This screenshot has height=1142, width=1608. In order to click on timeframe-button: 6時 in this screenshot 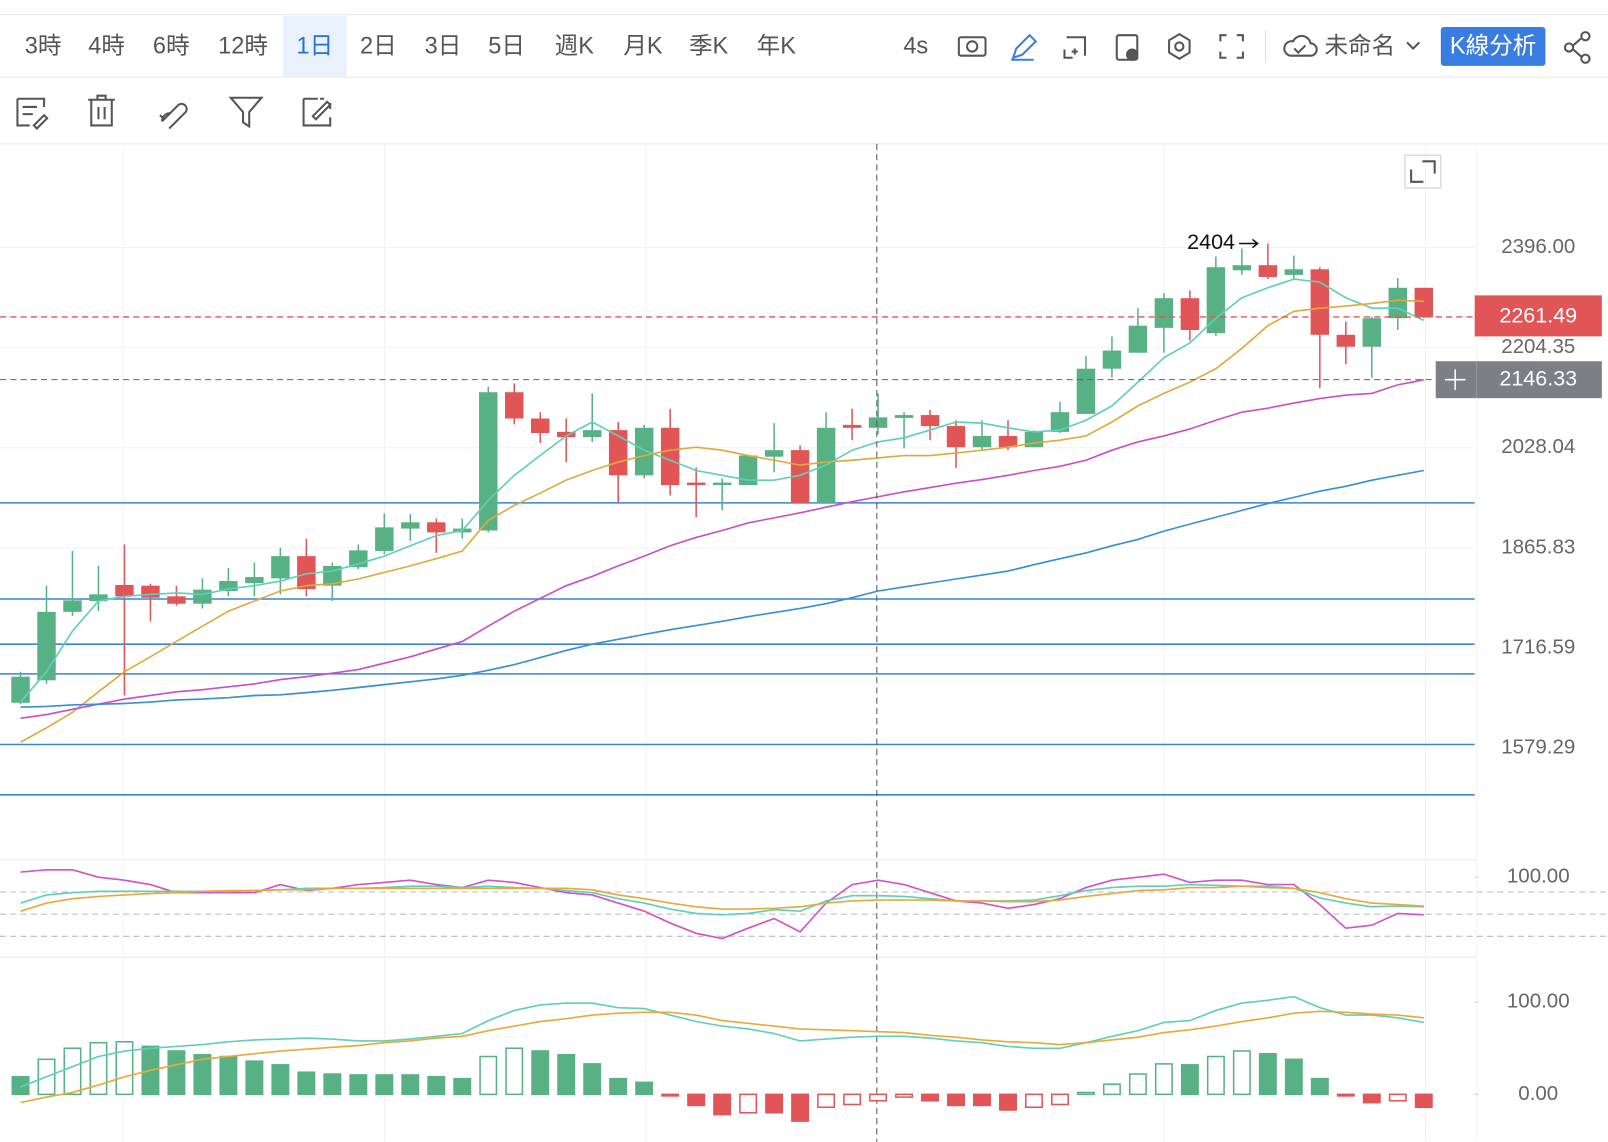, I will do `click(171, 46)`.